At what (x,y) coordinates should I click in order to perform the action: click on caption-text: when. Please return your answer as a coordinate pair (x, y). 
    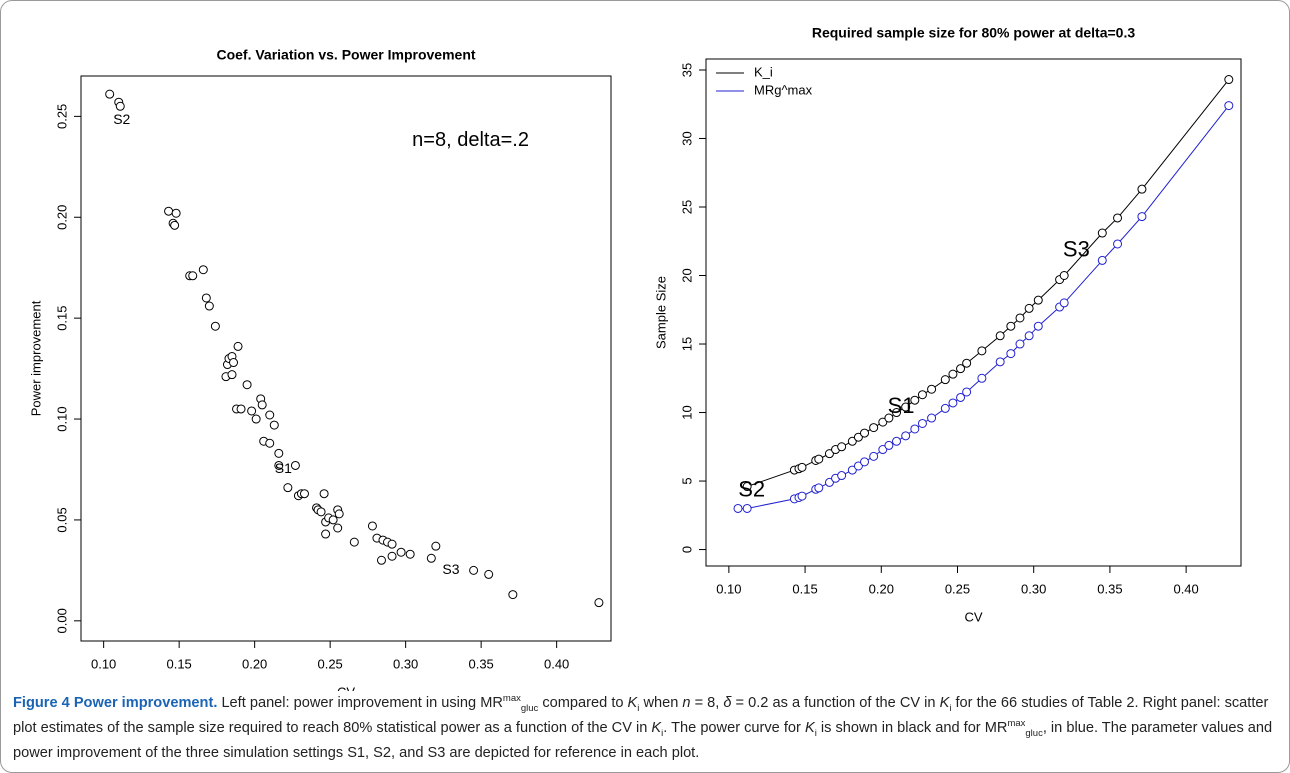
    Looking at the image, I should click on (661, 703).